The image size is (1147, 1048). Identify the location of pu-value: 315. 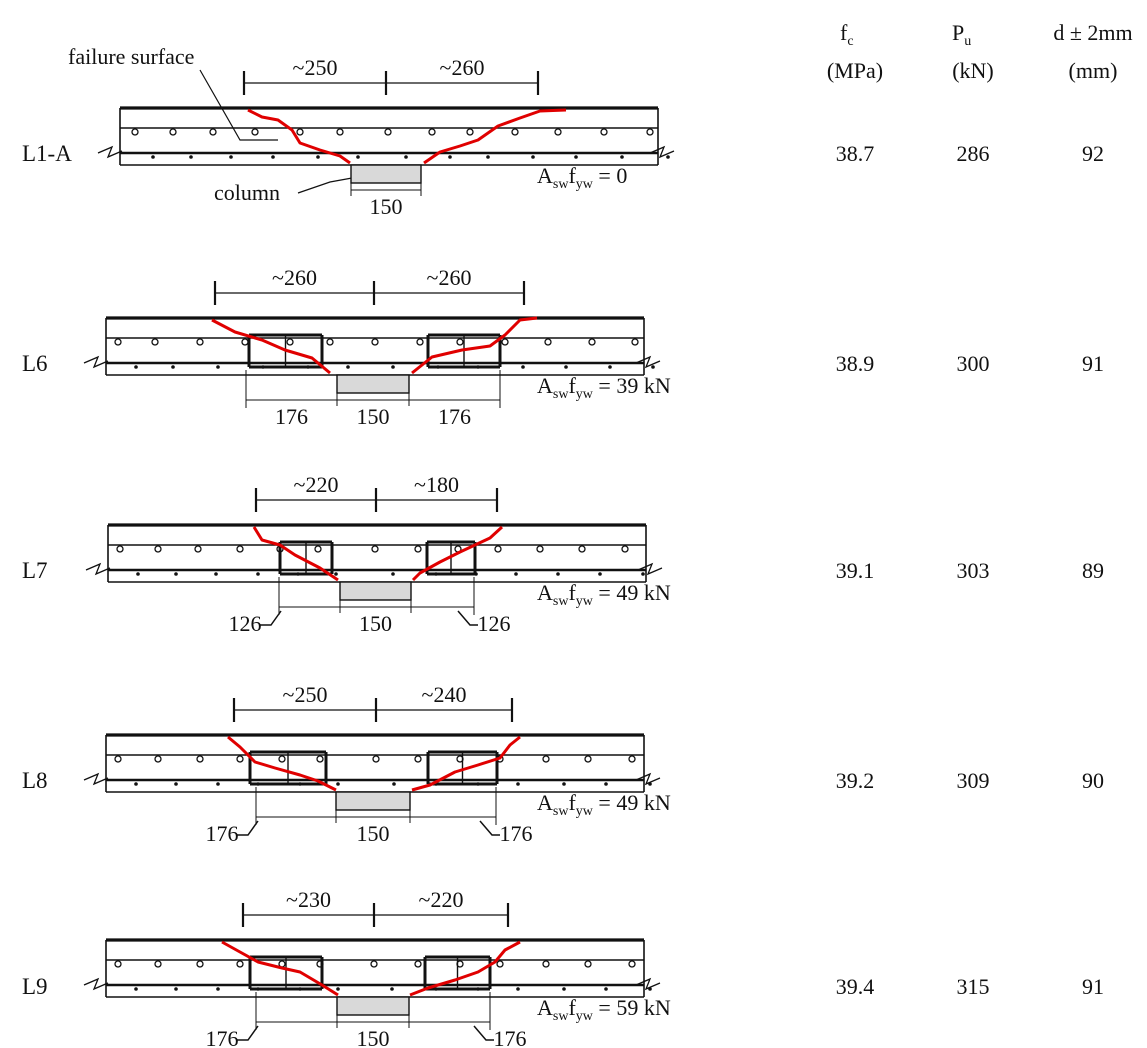
(973, 986).